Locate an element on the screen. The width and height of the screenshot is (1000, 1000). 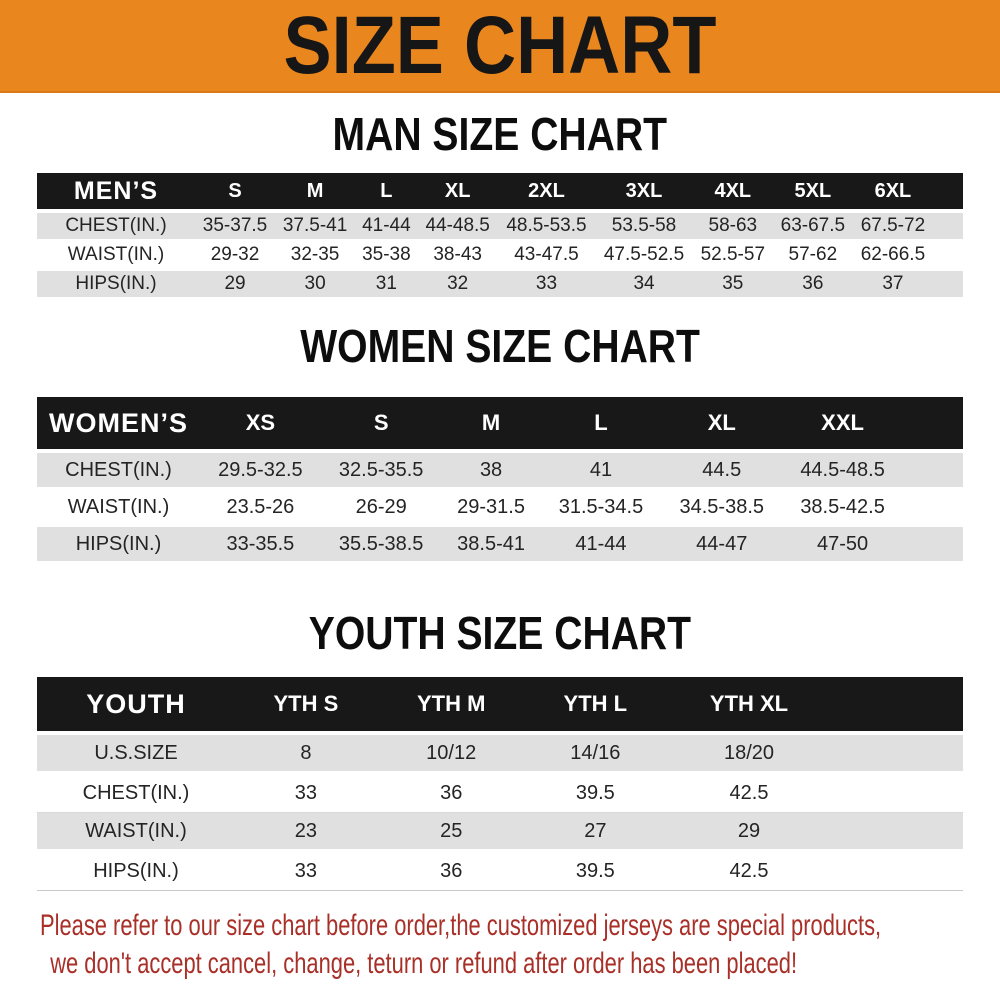
size-header-cell: 3XL is located at coordinates (644, 193).